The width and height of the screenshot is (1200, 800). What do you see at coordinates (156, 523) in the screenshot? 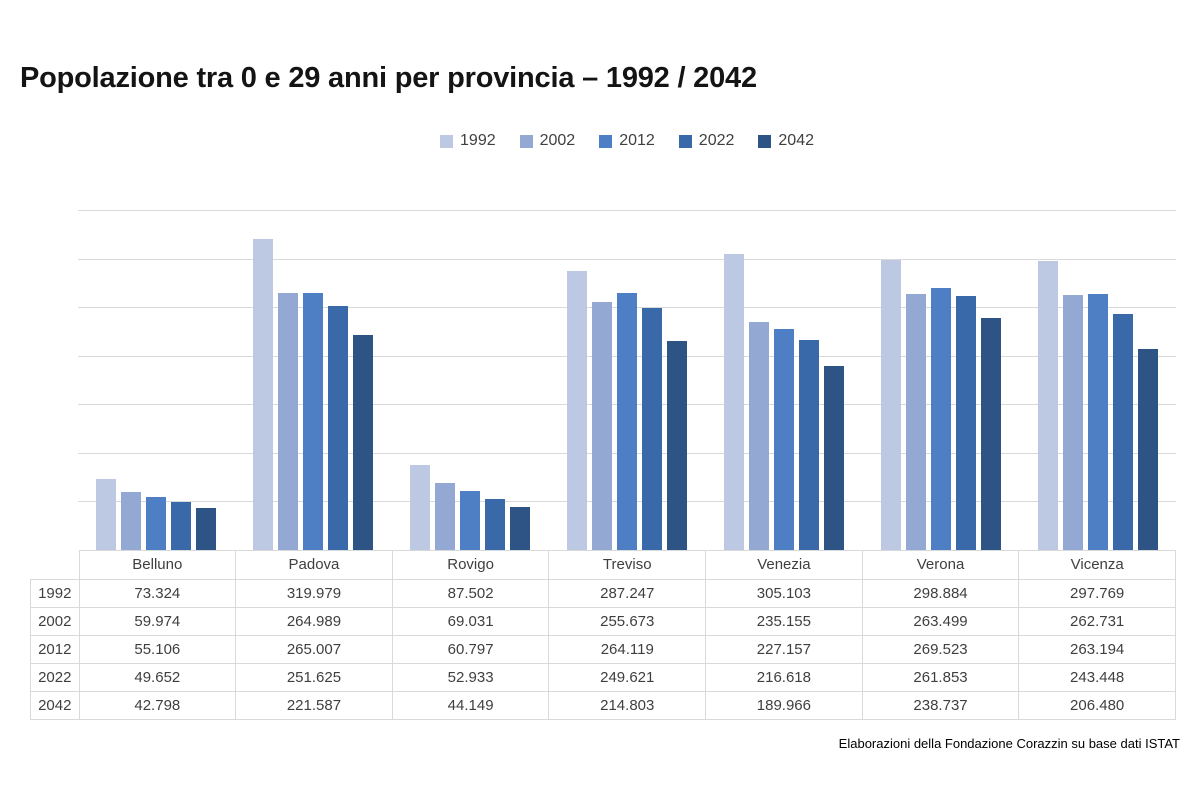
I see `bar-belluno-2012` at bounding box center [156, 523].